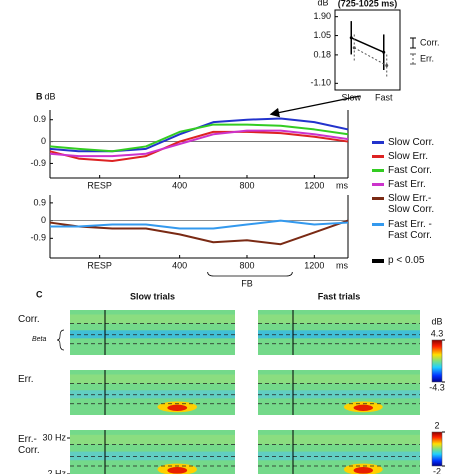  What do you see at coordinates (322, 35) in the screenshot?
I see `y-tick-label: 1.05` at bounding box center [322, 35].